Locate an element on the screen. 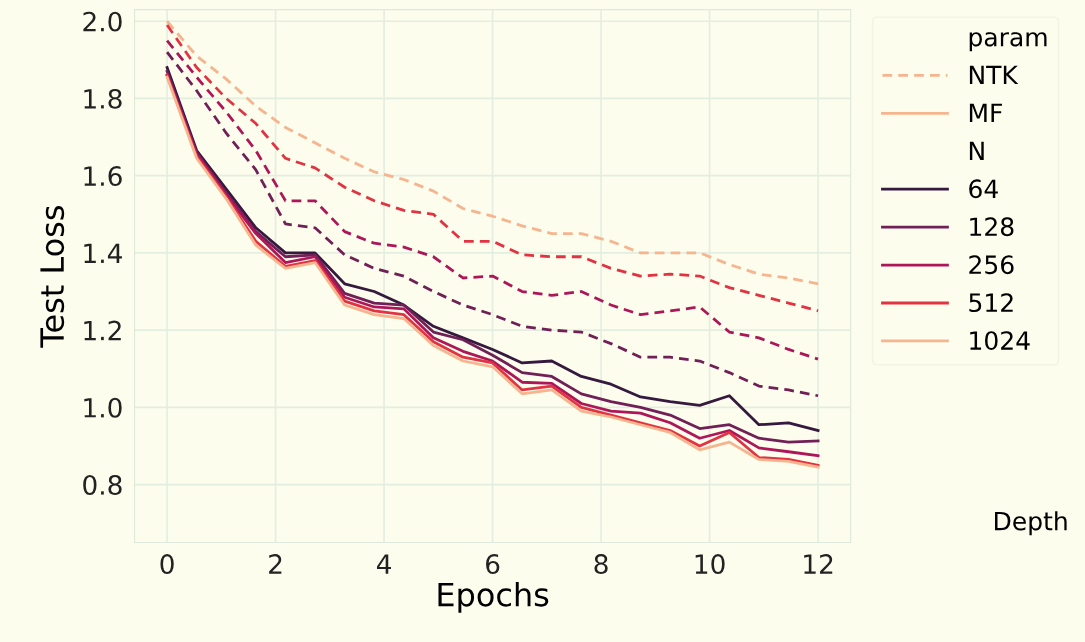 The image size is (1085, 642). legend-label: 128 is located at coordinates (992, 227).